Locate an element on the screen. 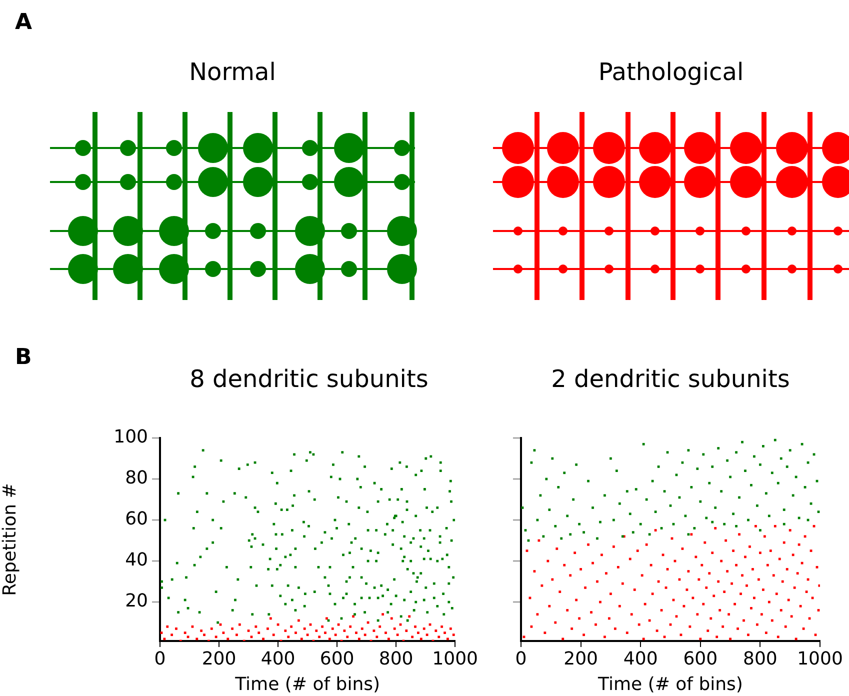  y-tick-label: 80 is located at coordinates (136, 478).